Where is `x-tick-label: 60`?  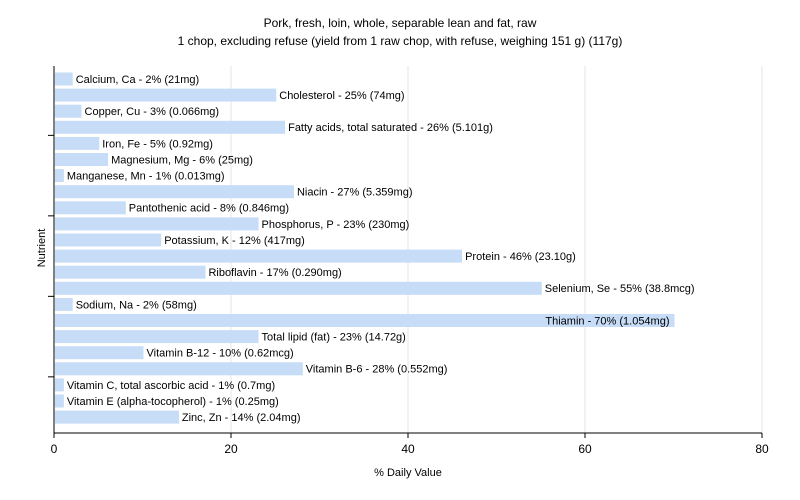 x-tick-label: 60 is located at coordinates (585, 449).